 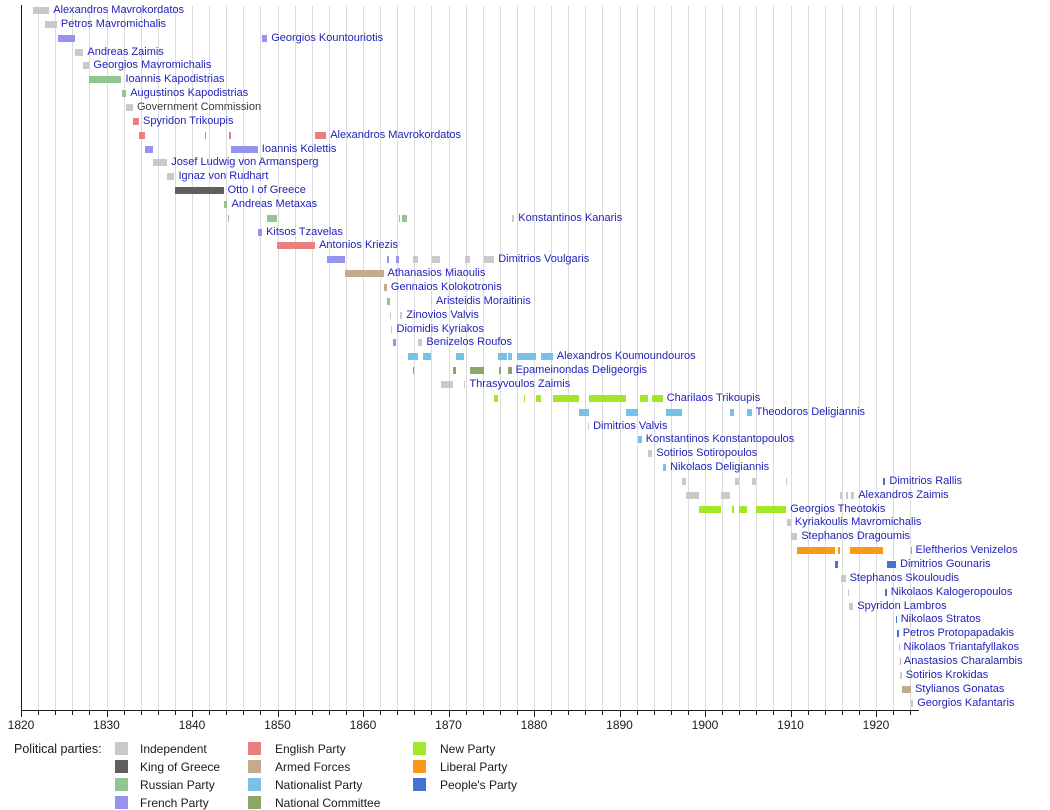 I want to click on pm-name-label: Charilaos Trikoupis, so click(x=713, y=397).